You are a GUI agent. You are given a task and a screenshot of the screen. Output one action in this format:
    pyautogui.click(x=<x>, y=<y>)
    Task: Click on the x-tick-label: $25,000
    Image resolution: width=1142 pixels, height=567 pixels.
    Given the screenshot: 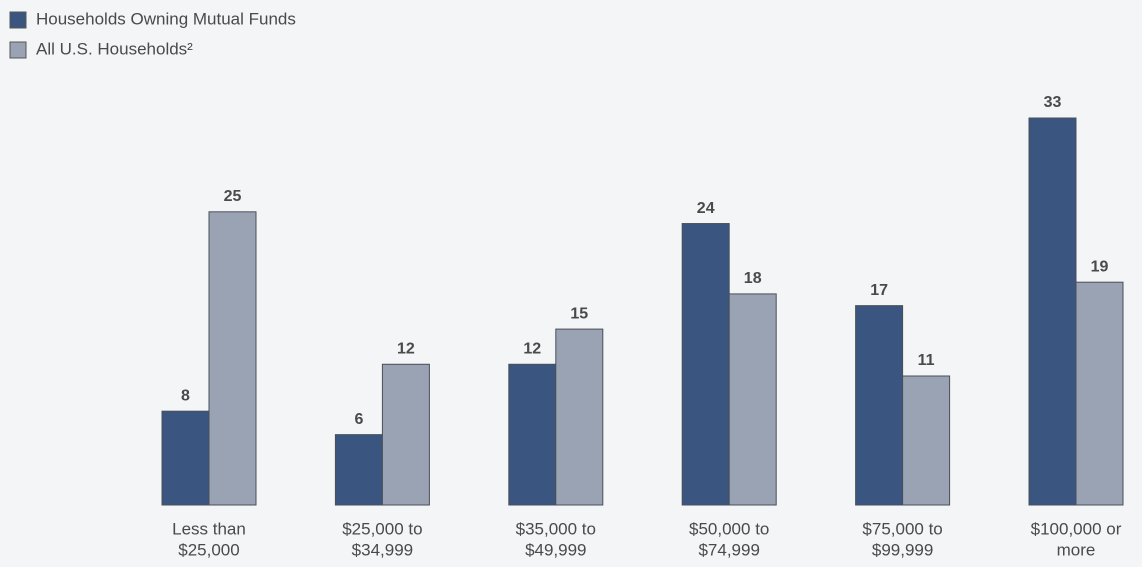 What is the action you would take?
    pyautogui.click(x=208, y=549)
    